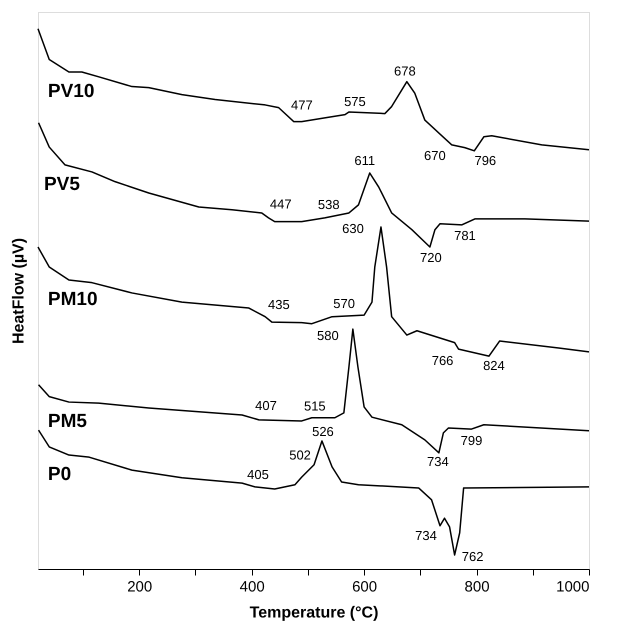 The image size is (630, 637). What do you see at coordinates (279, 304) in the screenshot?
I see `annotation: 435` at bounding box center [279, 304].